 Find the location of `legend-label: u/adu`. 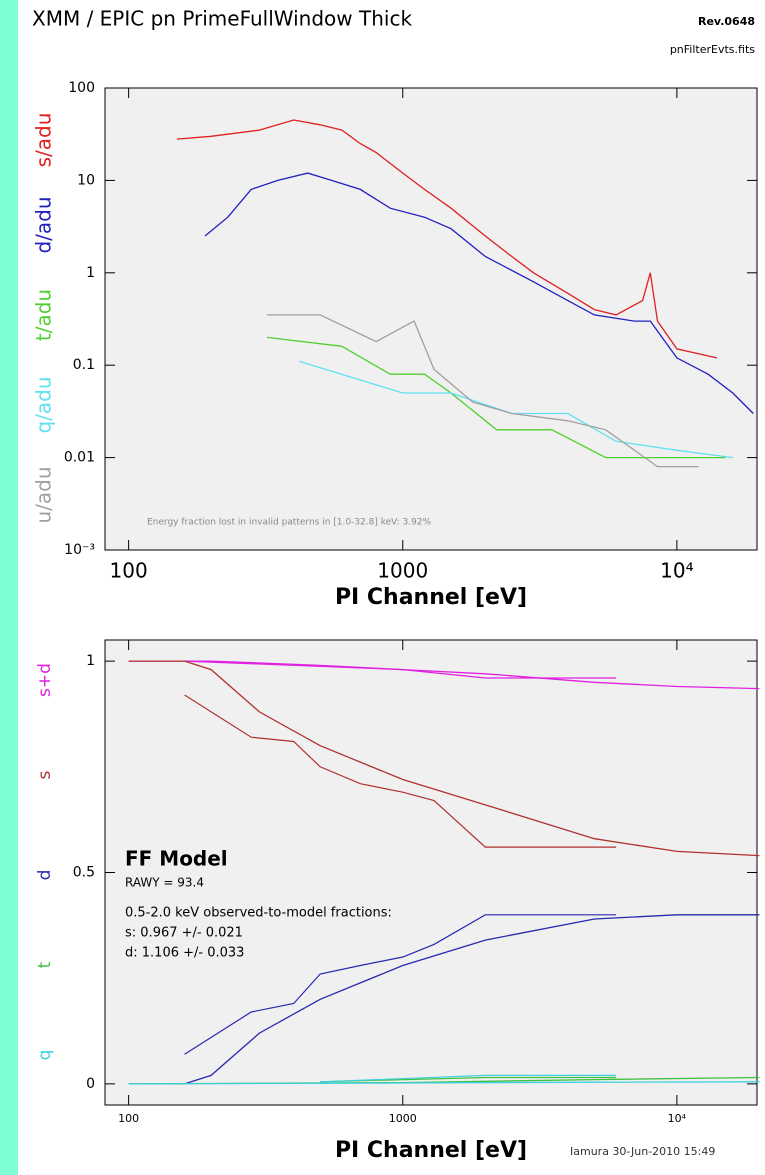

legend-label: u/adu is located at coordinates (44, 494).